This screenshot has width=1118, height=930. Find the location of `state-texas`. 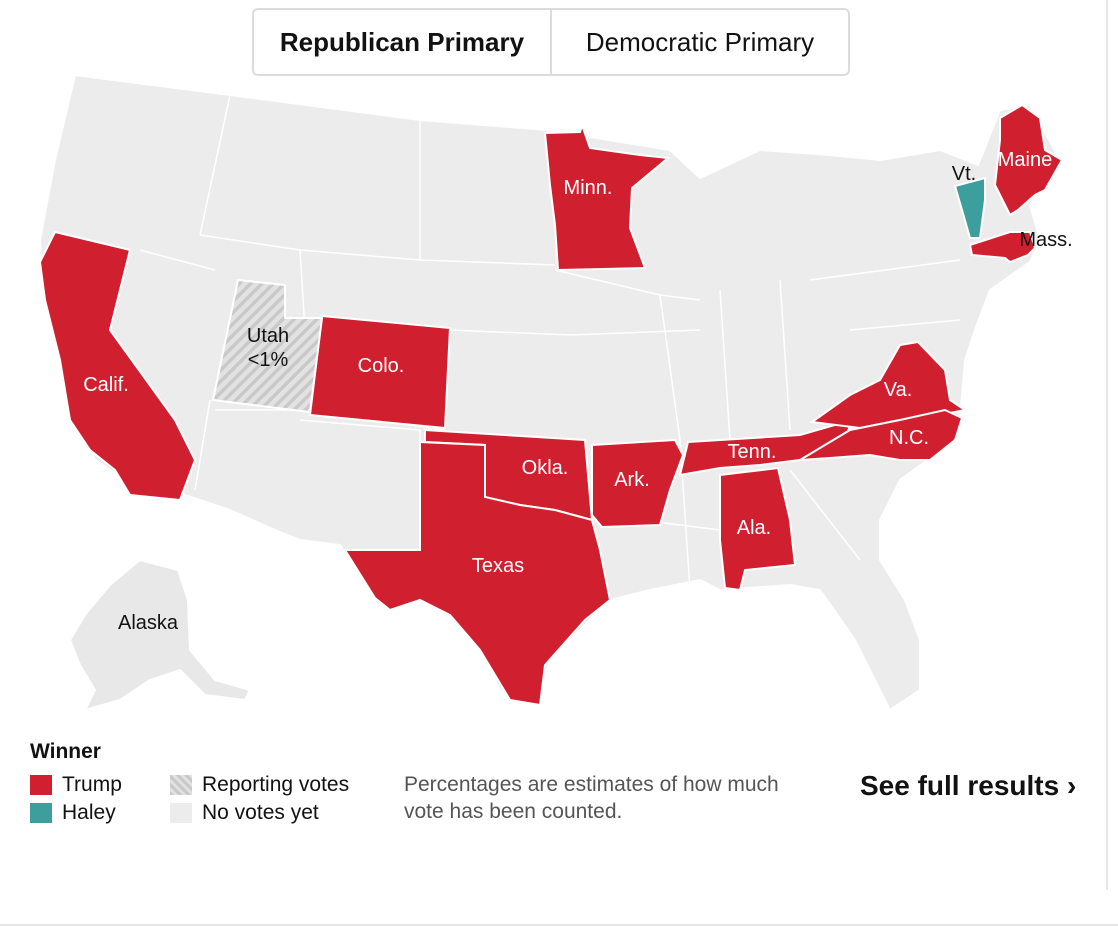

state-texas is located at coordinates (477, 573).